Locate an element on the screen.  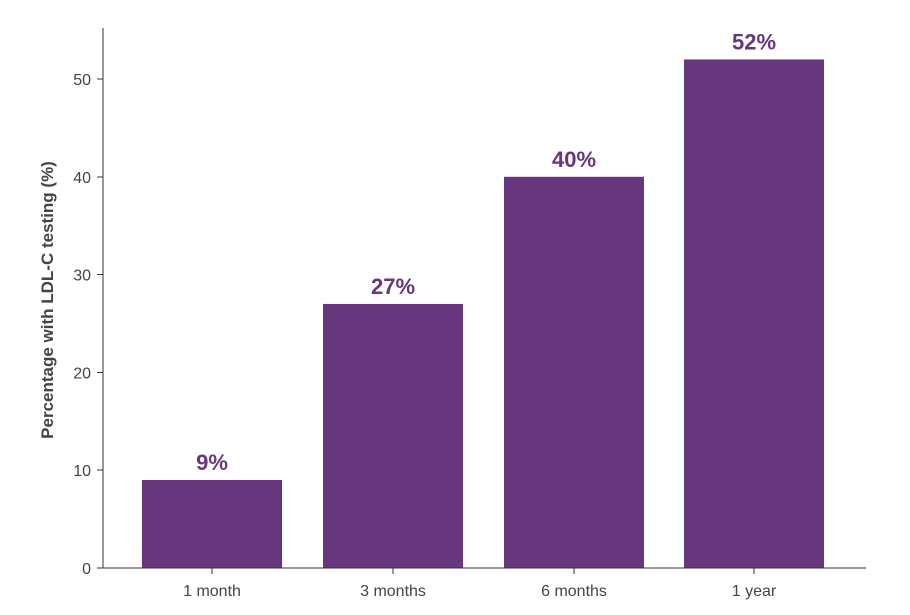
x-tick-label: 6 months is located at coordinates (574, 591).